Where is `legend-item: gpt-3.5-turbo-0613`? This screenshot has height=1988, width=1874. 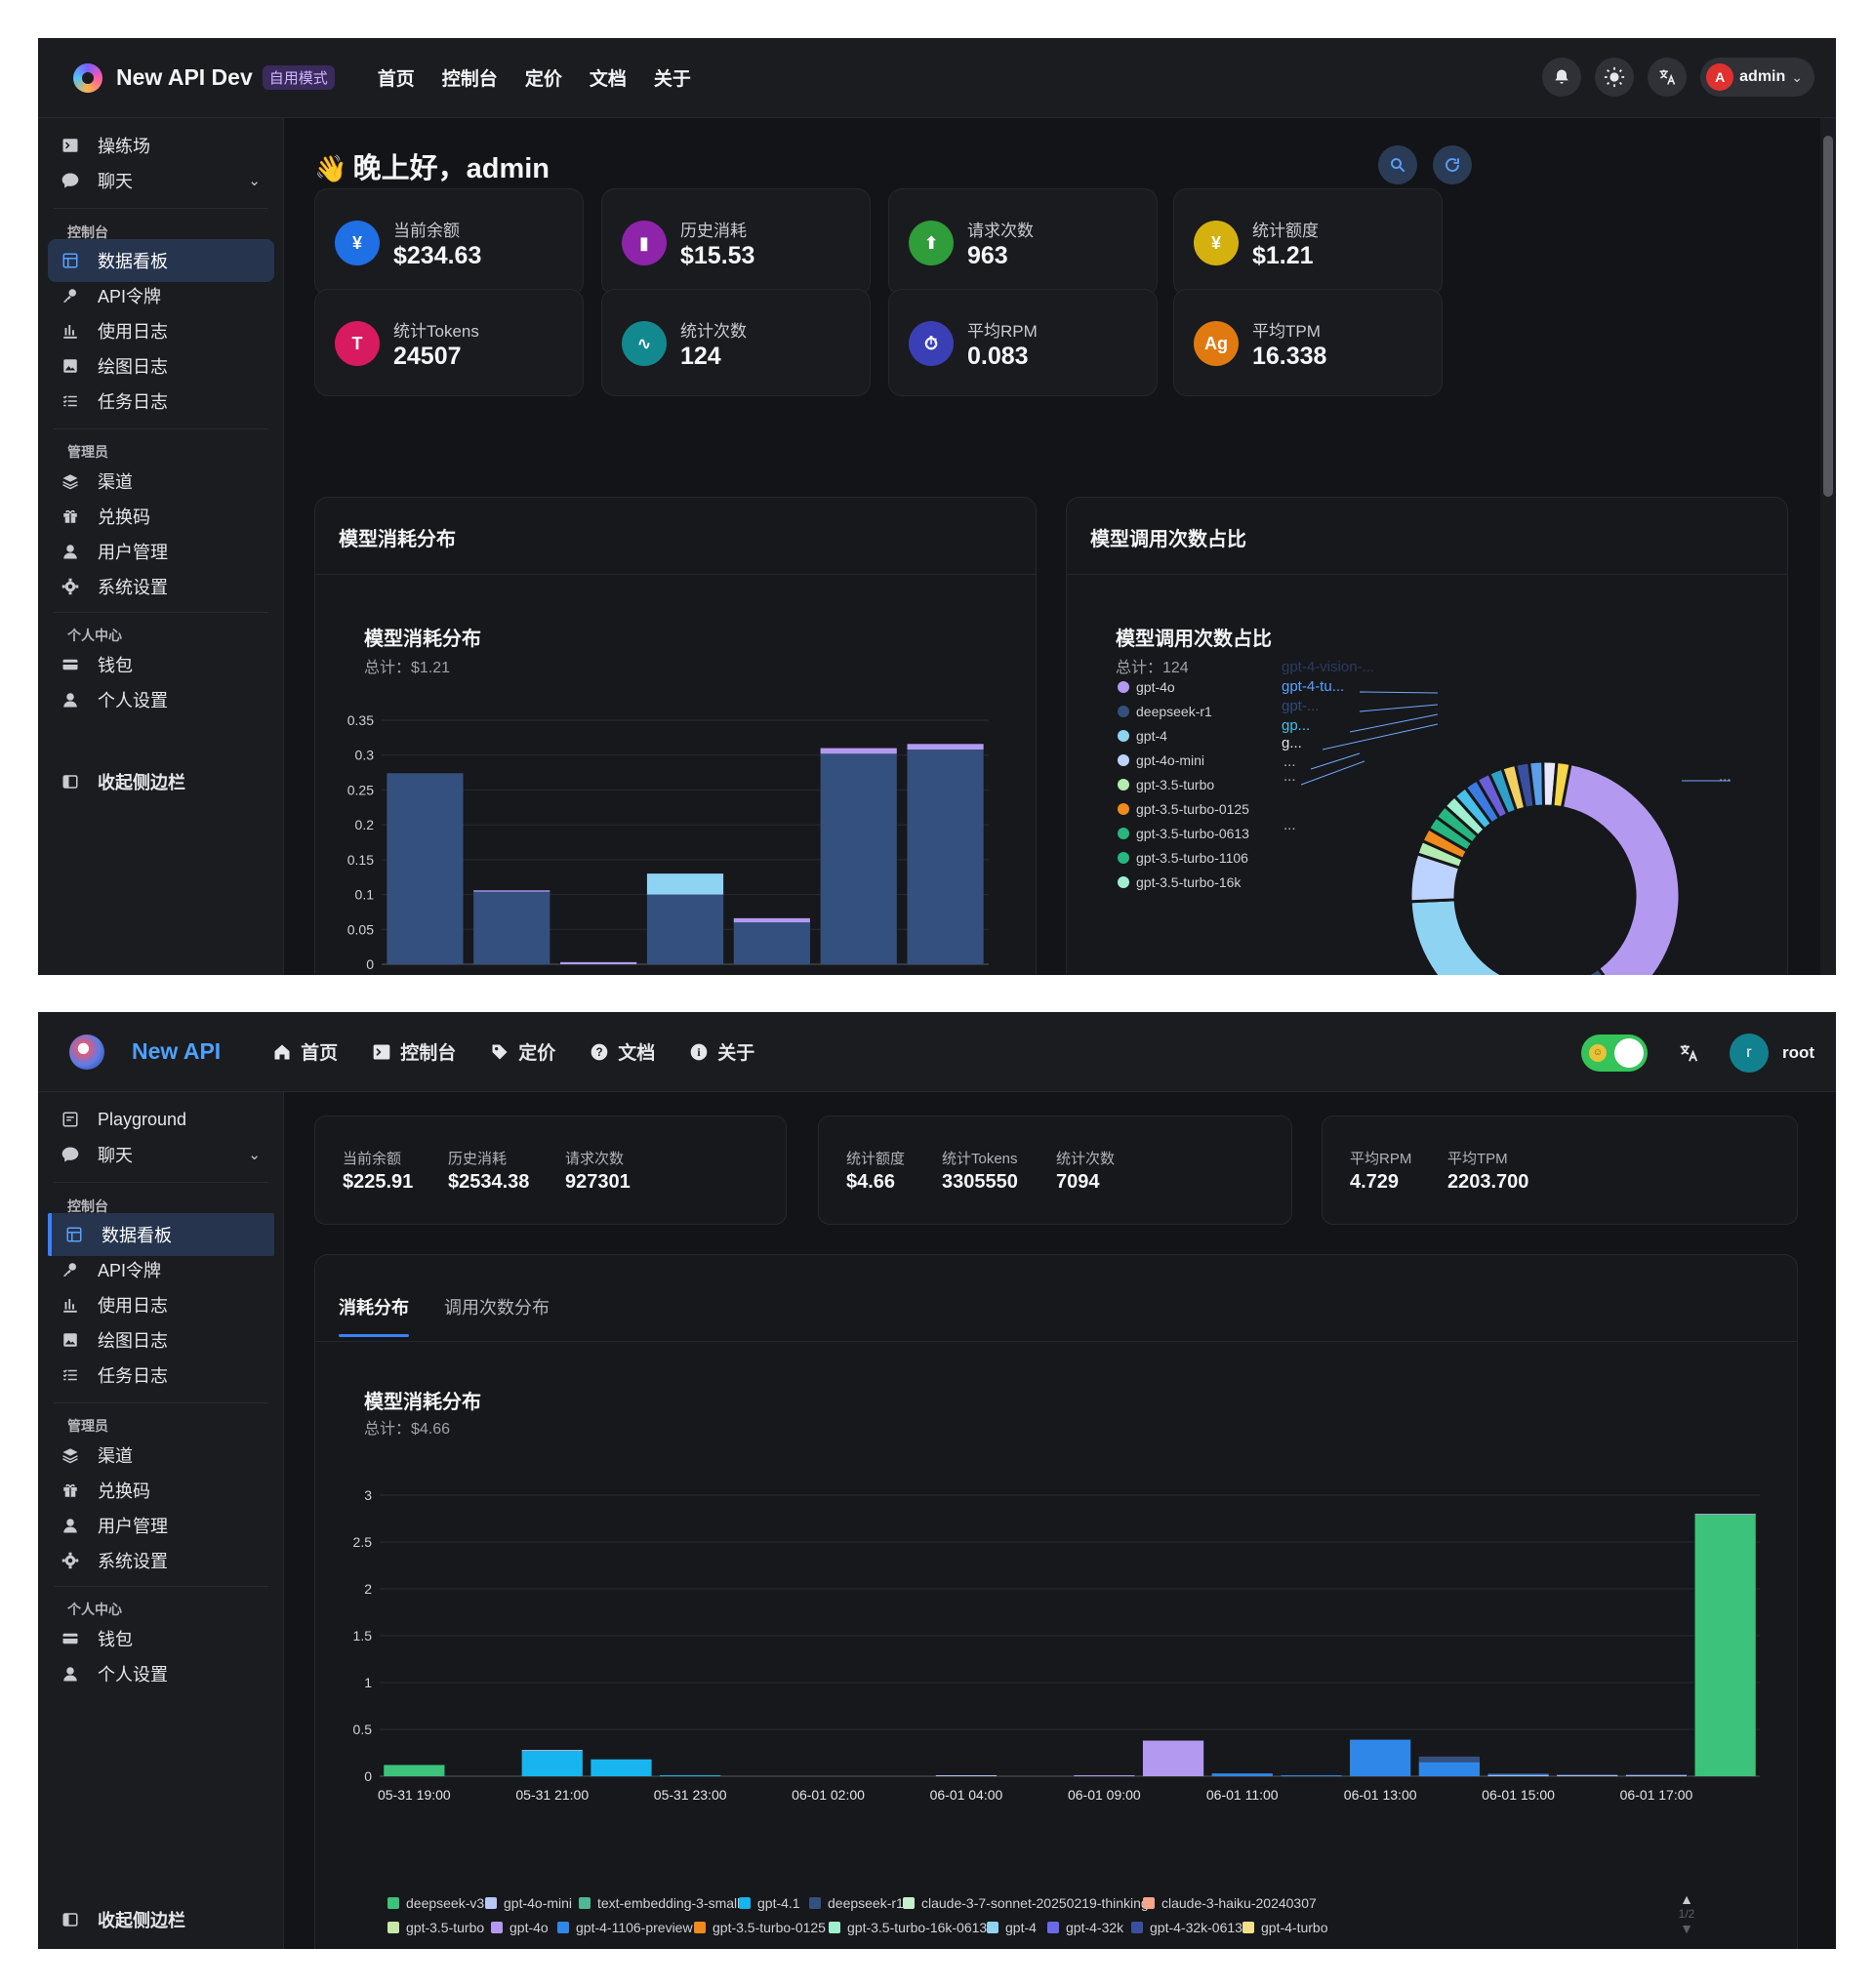
legend-item: gpt-3.5-turbo-0613 is located at coordinates (1183, 834).